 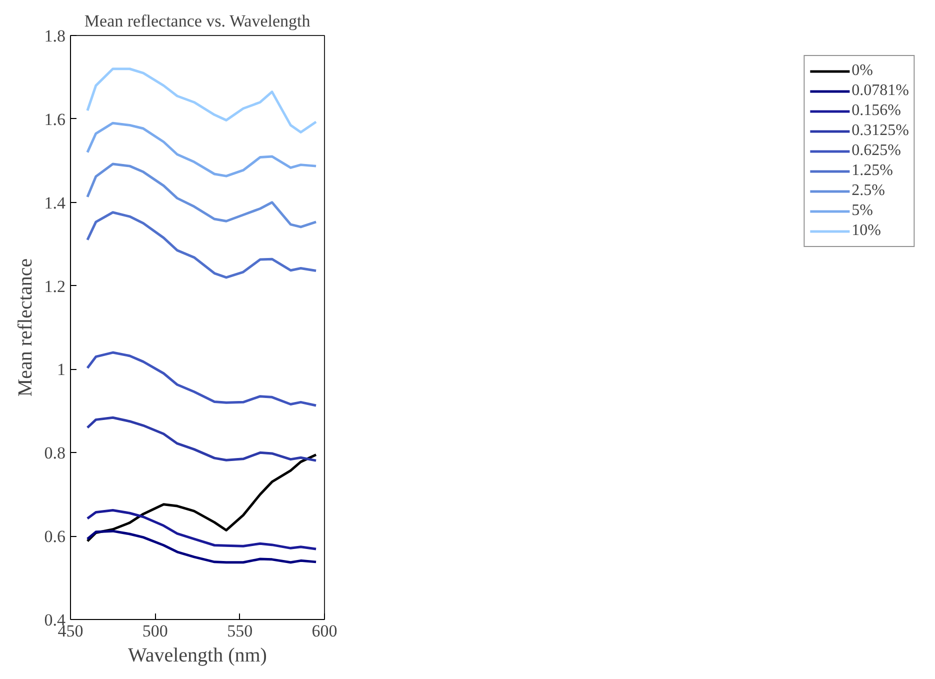 I want to click on chart-title: Mean reflectance vs. Wavelength, so click(x=197, y=21).